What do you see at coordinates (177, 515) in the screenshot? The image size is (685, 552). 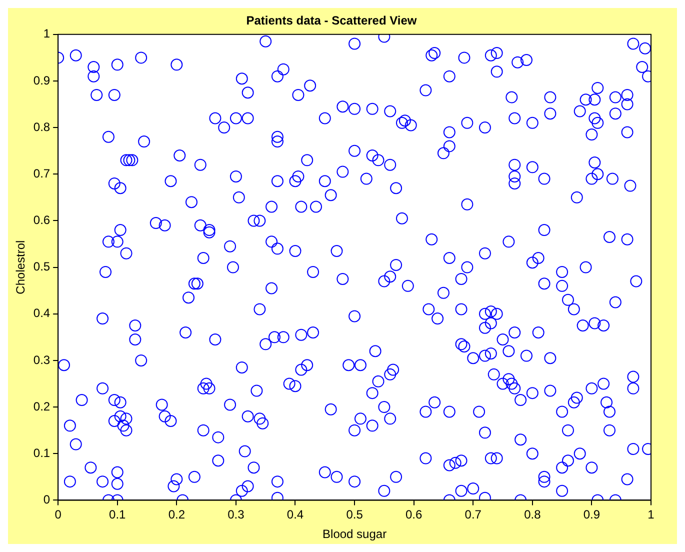 I see `x-tick-label: 0.2` at bounding box center [177, 515].